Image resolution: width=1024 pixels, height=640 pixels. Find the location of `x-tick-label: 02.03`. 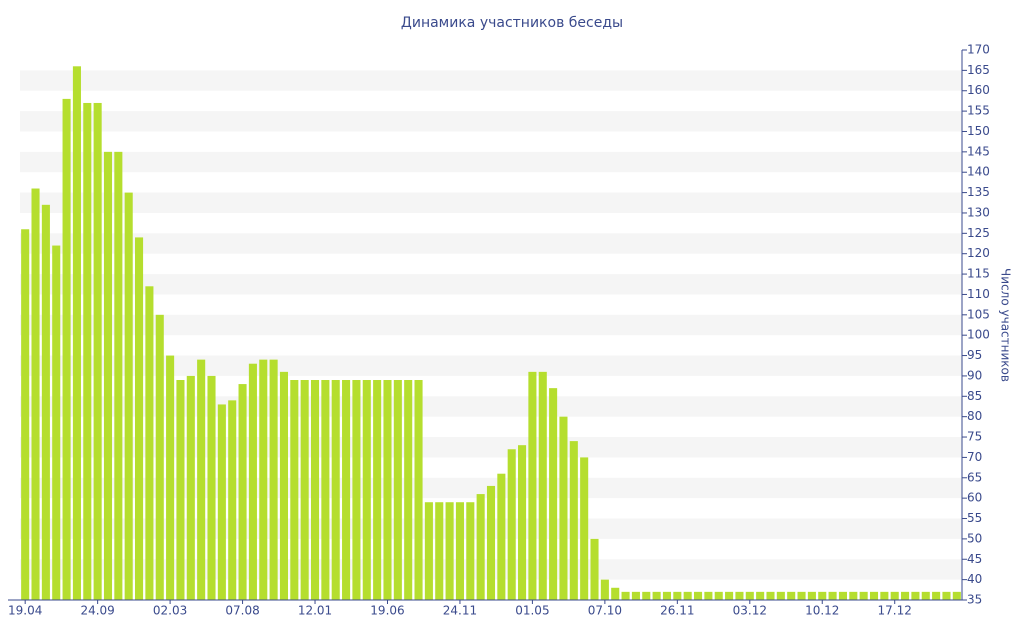

x-tick-label: 02.03 is located at coordinates (170, 611).